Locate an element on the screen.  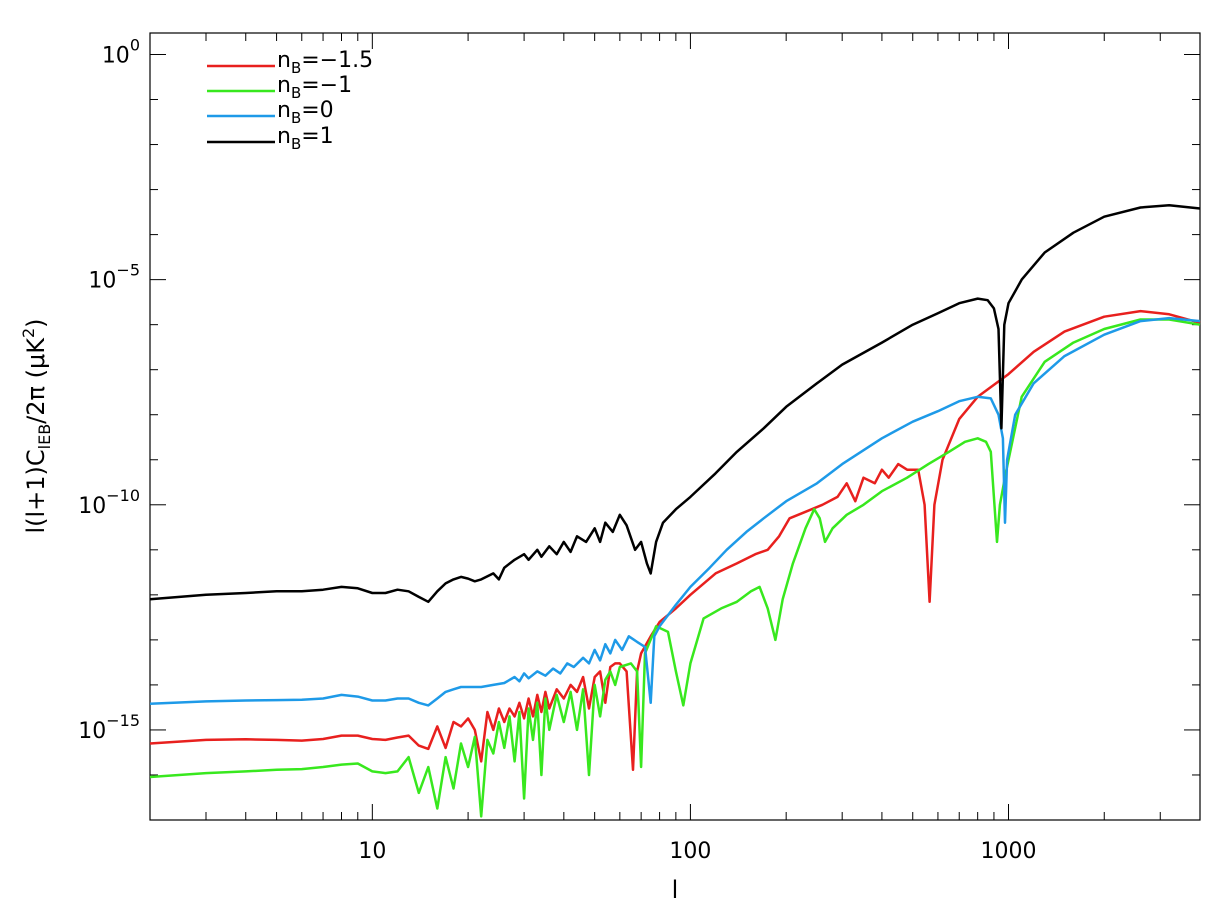
x-tick-label: 10 is located at coordinates (372, 851).